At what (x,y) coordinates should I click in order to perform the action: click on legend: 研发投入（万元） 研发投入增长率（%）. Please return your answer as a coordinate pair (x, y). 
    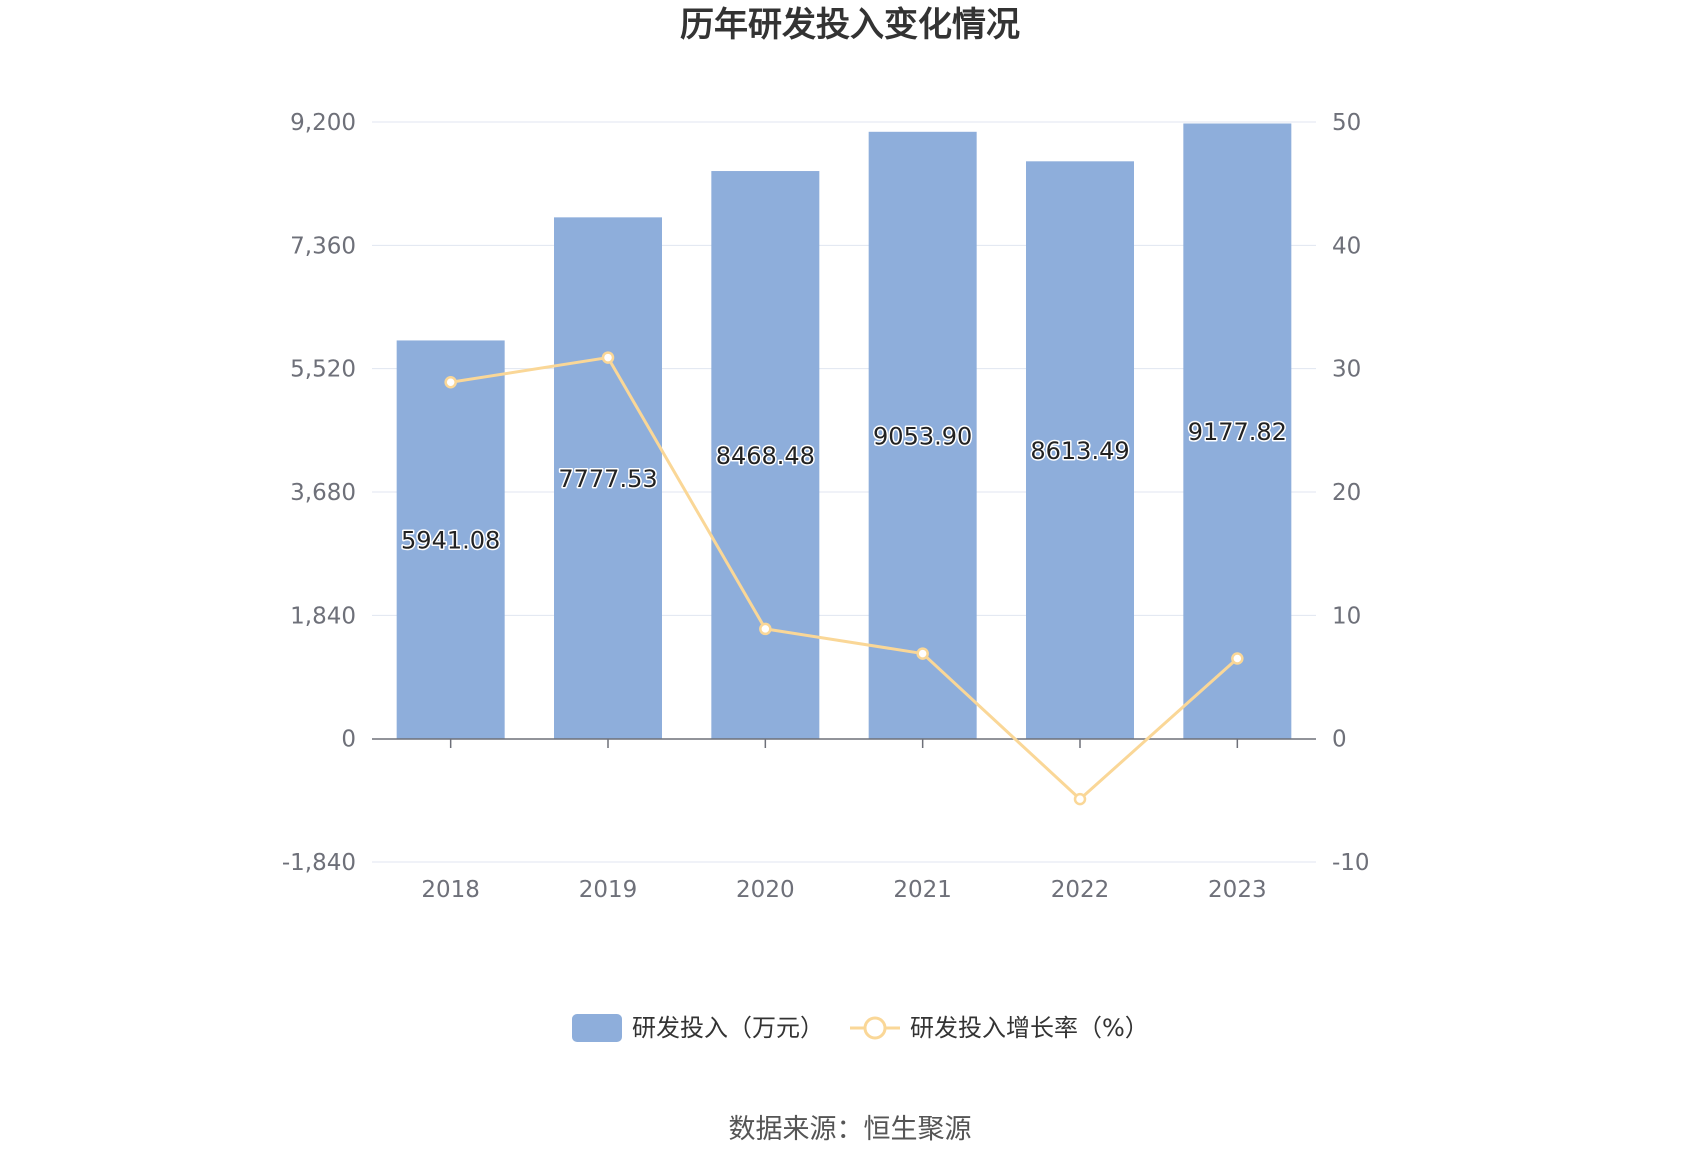
    Looking at the image, I should click on (860, 1028).